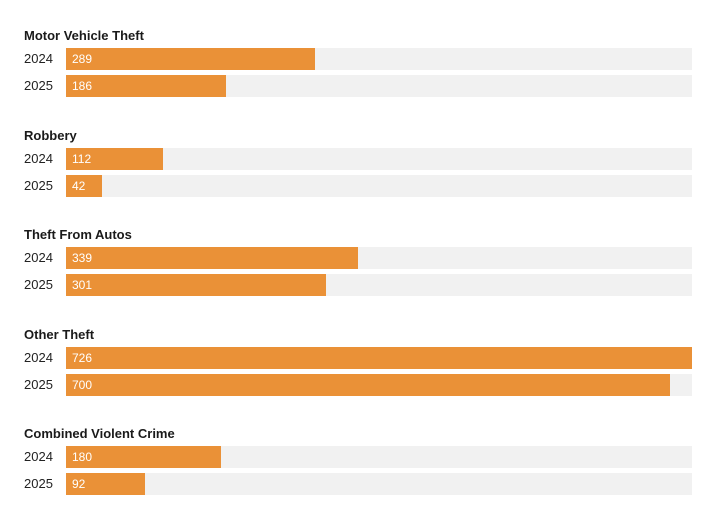 The height and width of the screenshot is (508, 716). Describe the element at coordinates (82, 358) in the screenshot. I see `bar-value-label: 726` at that location.